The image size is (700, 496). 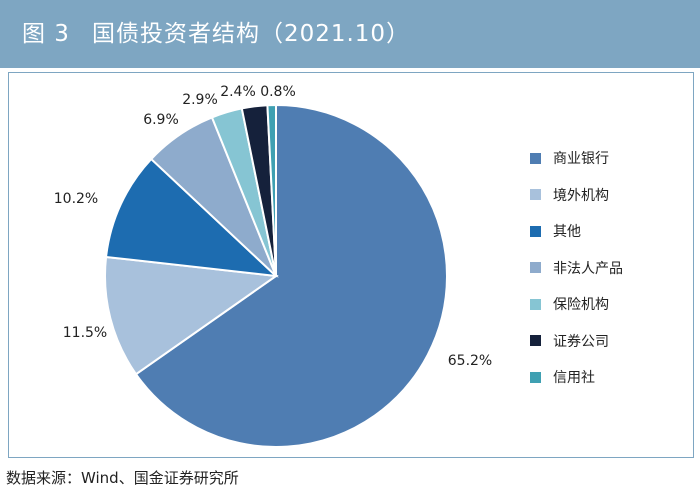 I want to click on slice-data-label-1: 65.2%, so click(x=470, y=361).